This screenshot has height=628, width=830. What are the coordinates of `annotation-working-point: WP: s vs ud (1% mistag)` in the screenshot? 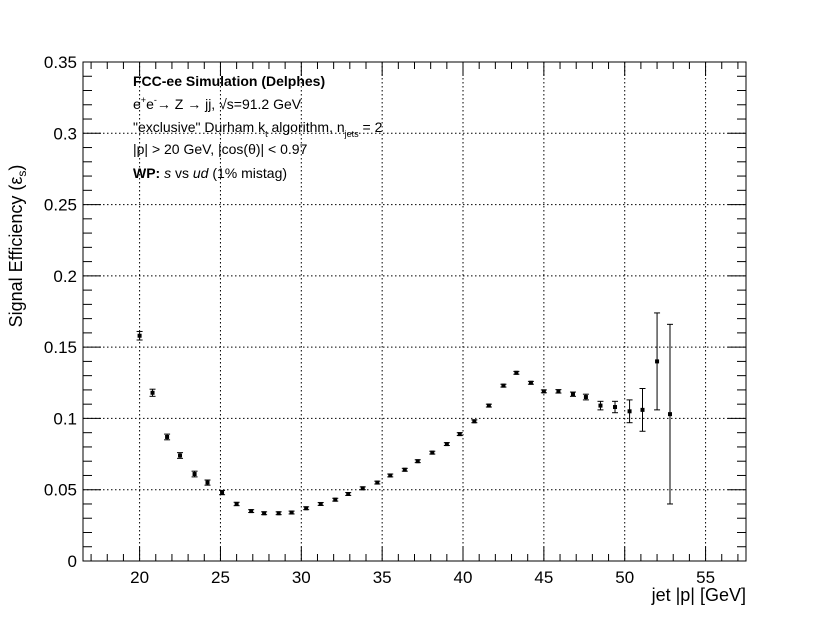 It's located at (210, 173).